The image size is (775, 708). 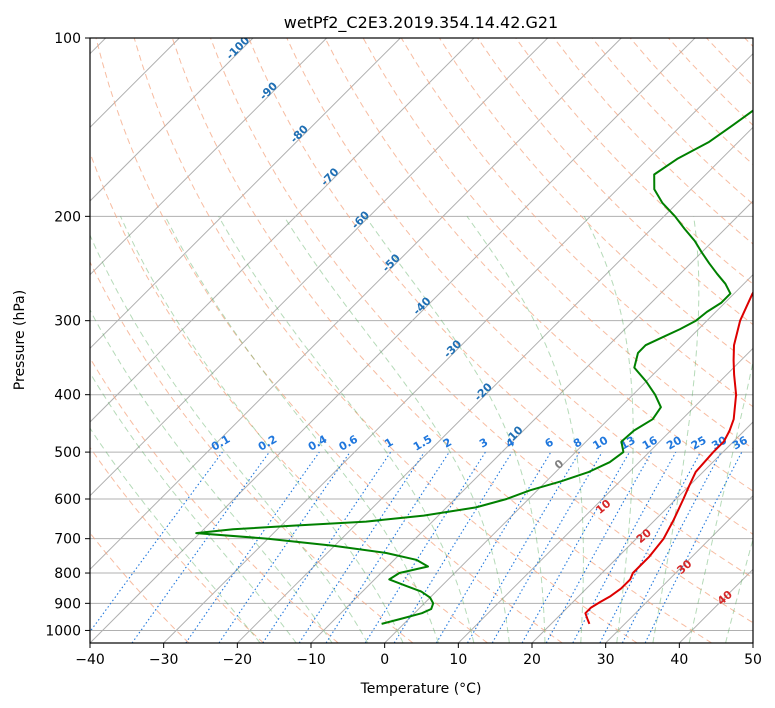 What do you see at coordinates (67, 574) in the screenshot?
I see `y-tick-label: 800` at bounding box center [67, 574].